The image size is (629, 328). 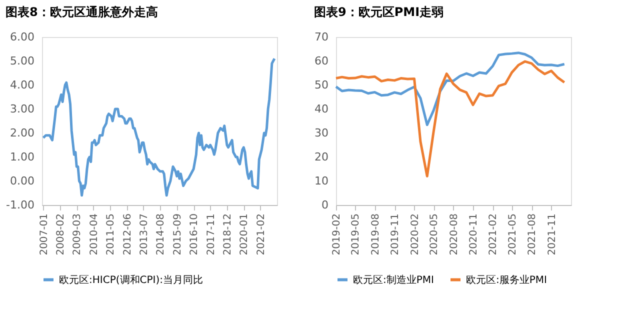 I want to click on x-tick-label: 2020-01, so click(x=244, y=235).